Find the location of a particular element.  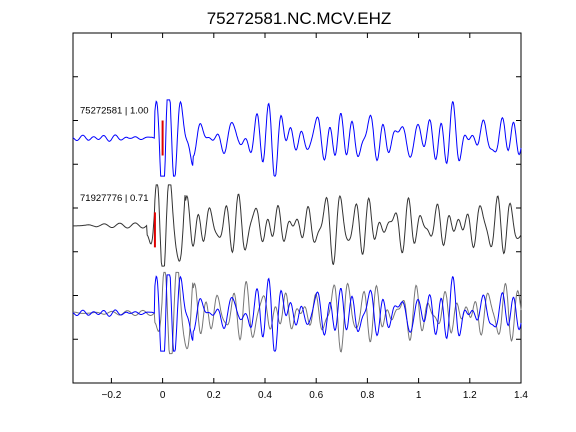

trace-label: 71927776 | 0.71 is located at coordinates (114, 198).